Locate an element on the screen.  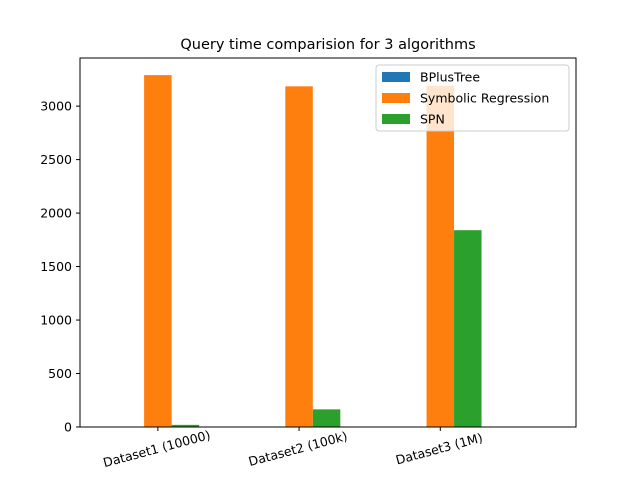
y-tick-label: 2000 is located at coordinates (56, 213).